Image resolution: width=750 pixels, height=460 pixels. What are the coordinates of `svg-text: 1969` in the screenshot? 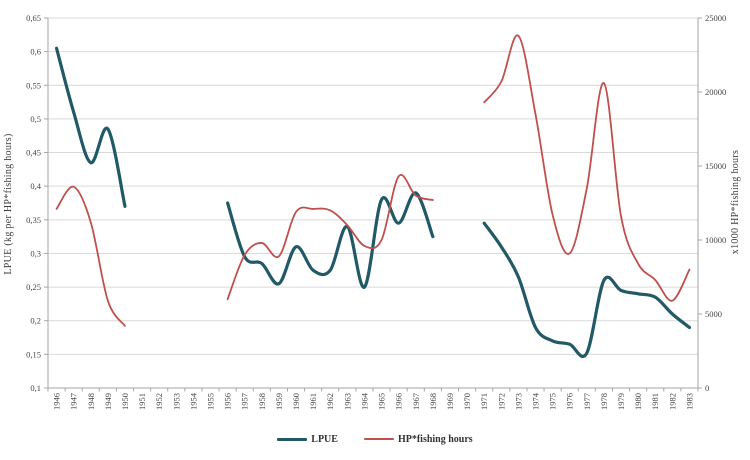 It's located at (450, 401).